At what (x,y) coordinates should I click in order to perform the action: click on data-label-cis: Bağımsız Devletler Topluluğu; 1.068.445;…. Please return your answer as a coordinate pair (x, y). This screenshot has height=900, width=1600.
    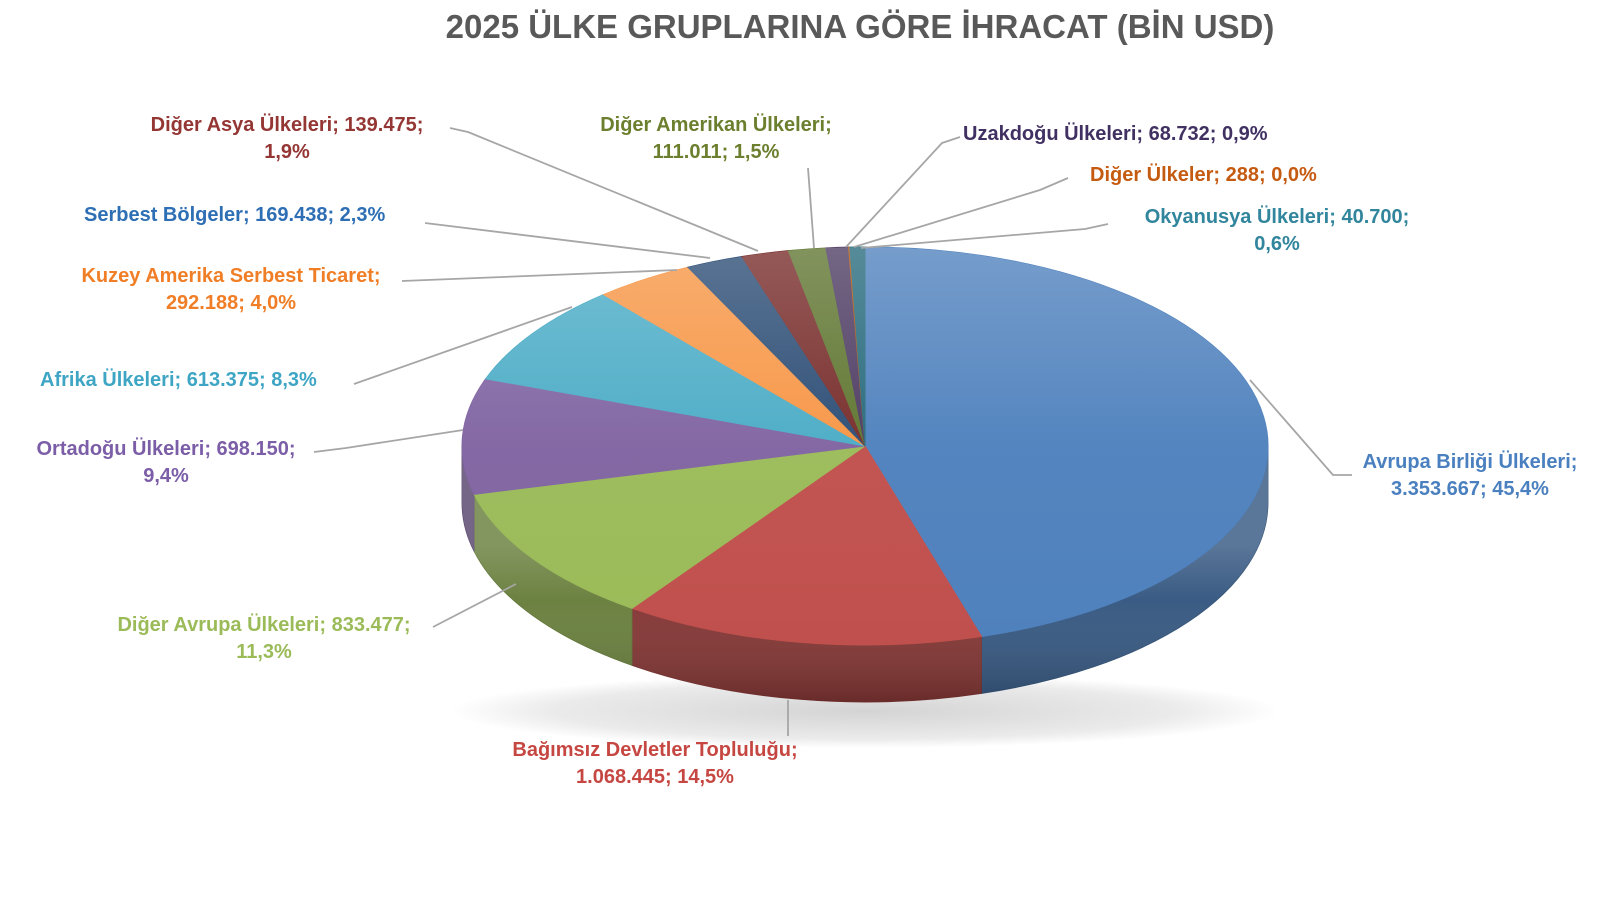
    Looking at the image, I should click on (655, 764).